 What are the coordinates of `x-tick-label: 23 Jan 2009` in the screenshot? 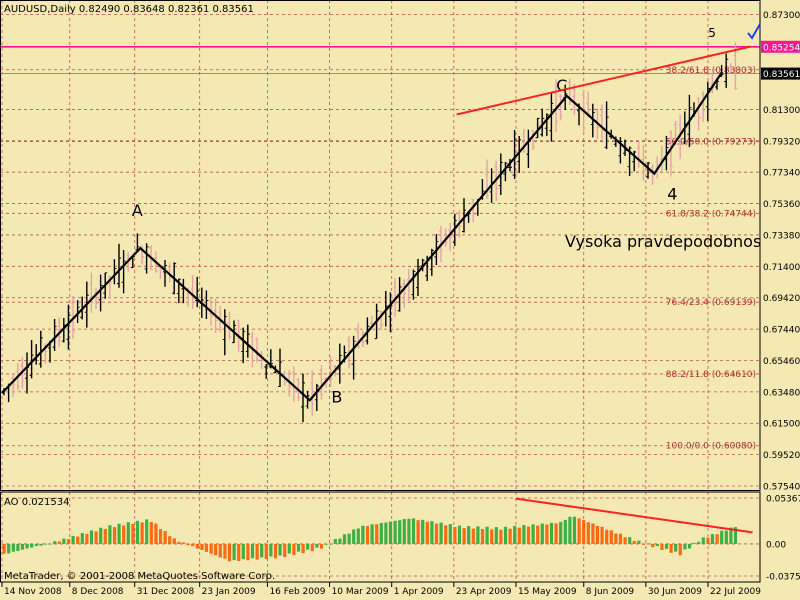 It's located at (229, 592).